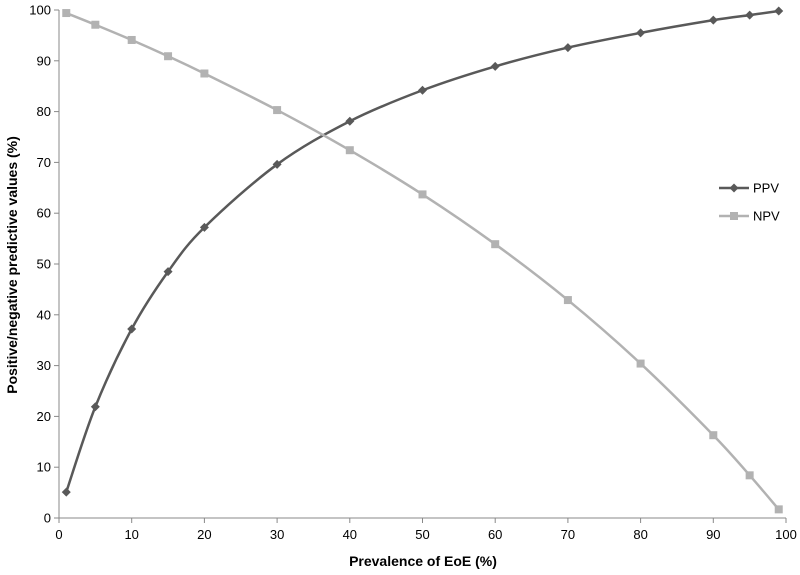 The height and width of the screenshot is (575, 800). Describe the element at coordinates (44, 467) in the screenshot. I see `y-tick-label: 10` at that location.